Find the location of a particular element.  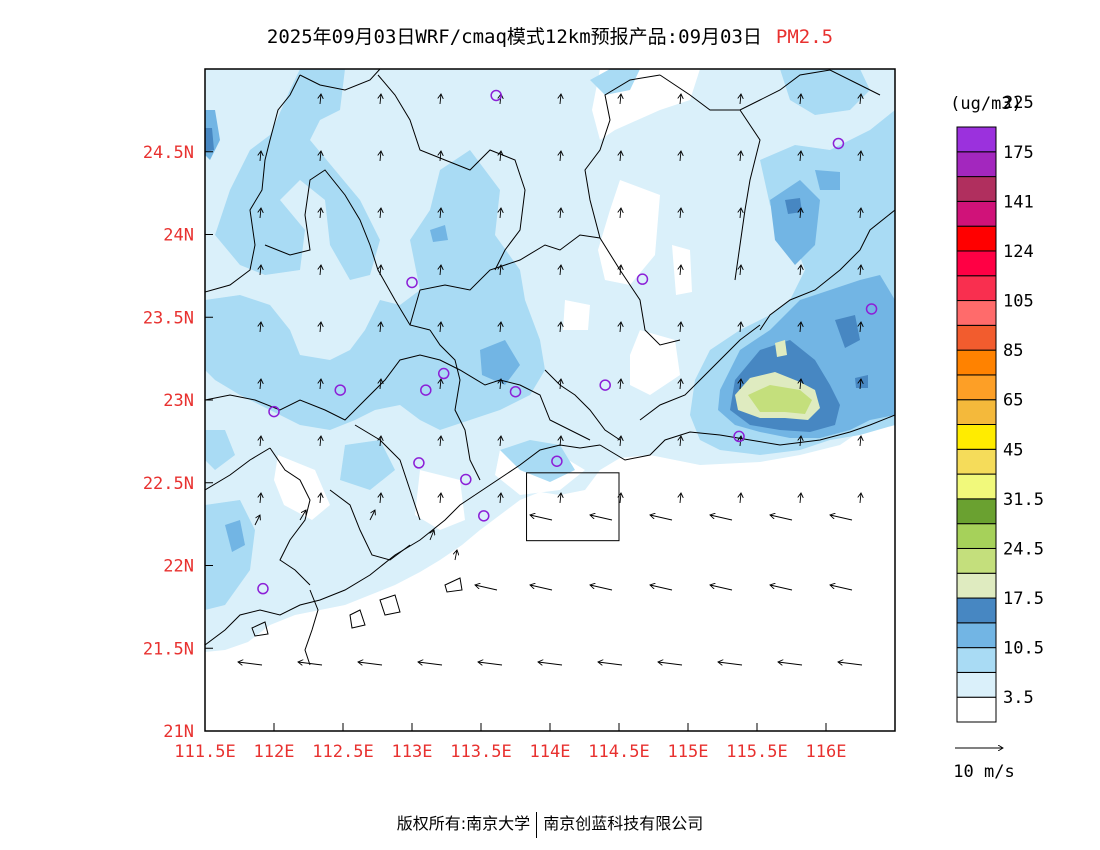

colorbar-label: 24.5 is located at coordinates (1023, 549).